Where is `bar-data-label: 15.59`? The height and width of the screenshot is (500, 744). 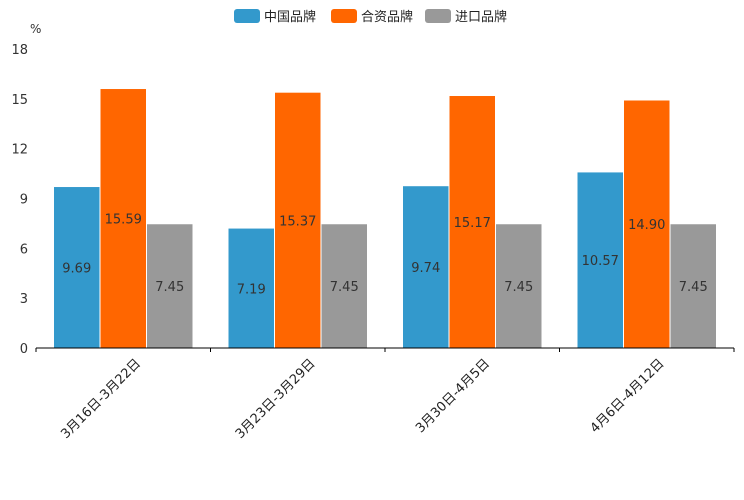 bar-data-label: 15.59 is located at coordinates (123, 220).